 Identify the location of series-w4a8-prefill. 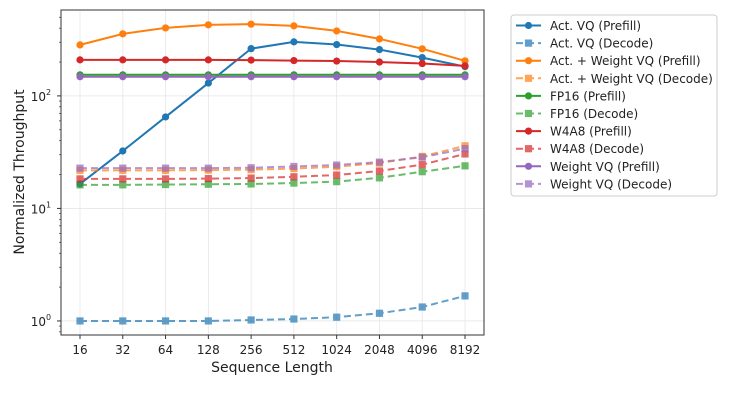
(272, 63).